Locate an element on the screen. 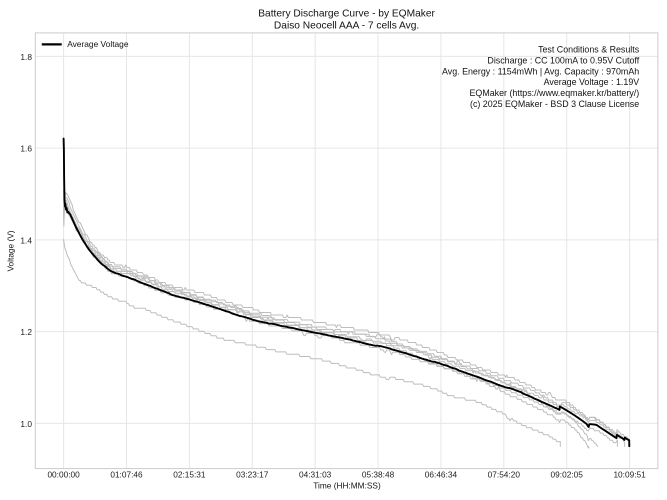  svg-text: 05:38:48 is located at coordinates (378, 475).